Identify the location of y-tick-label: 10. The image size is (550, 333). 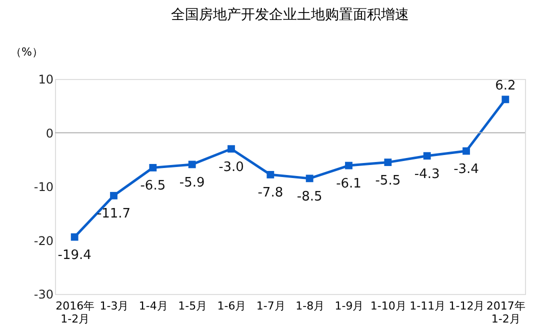
(46, 79).